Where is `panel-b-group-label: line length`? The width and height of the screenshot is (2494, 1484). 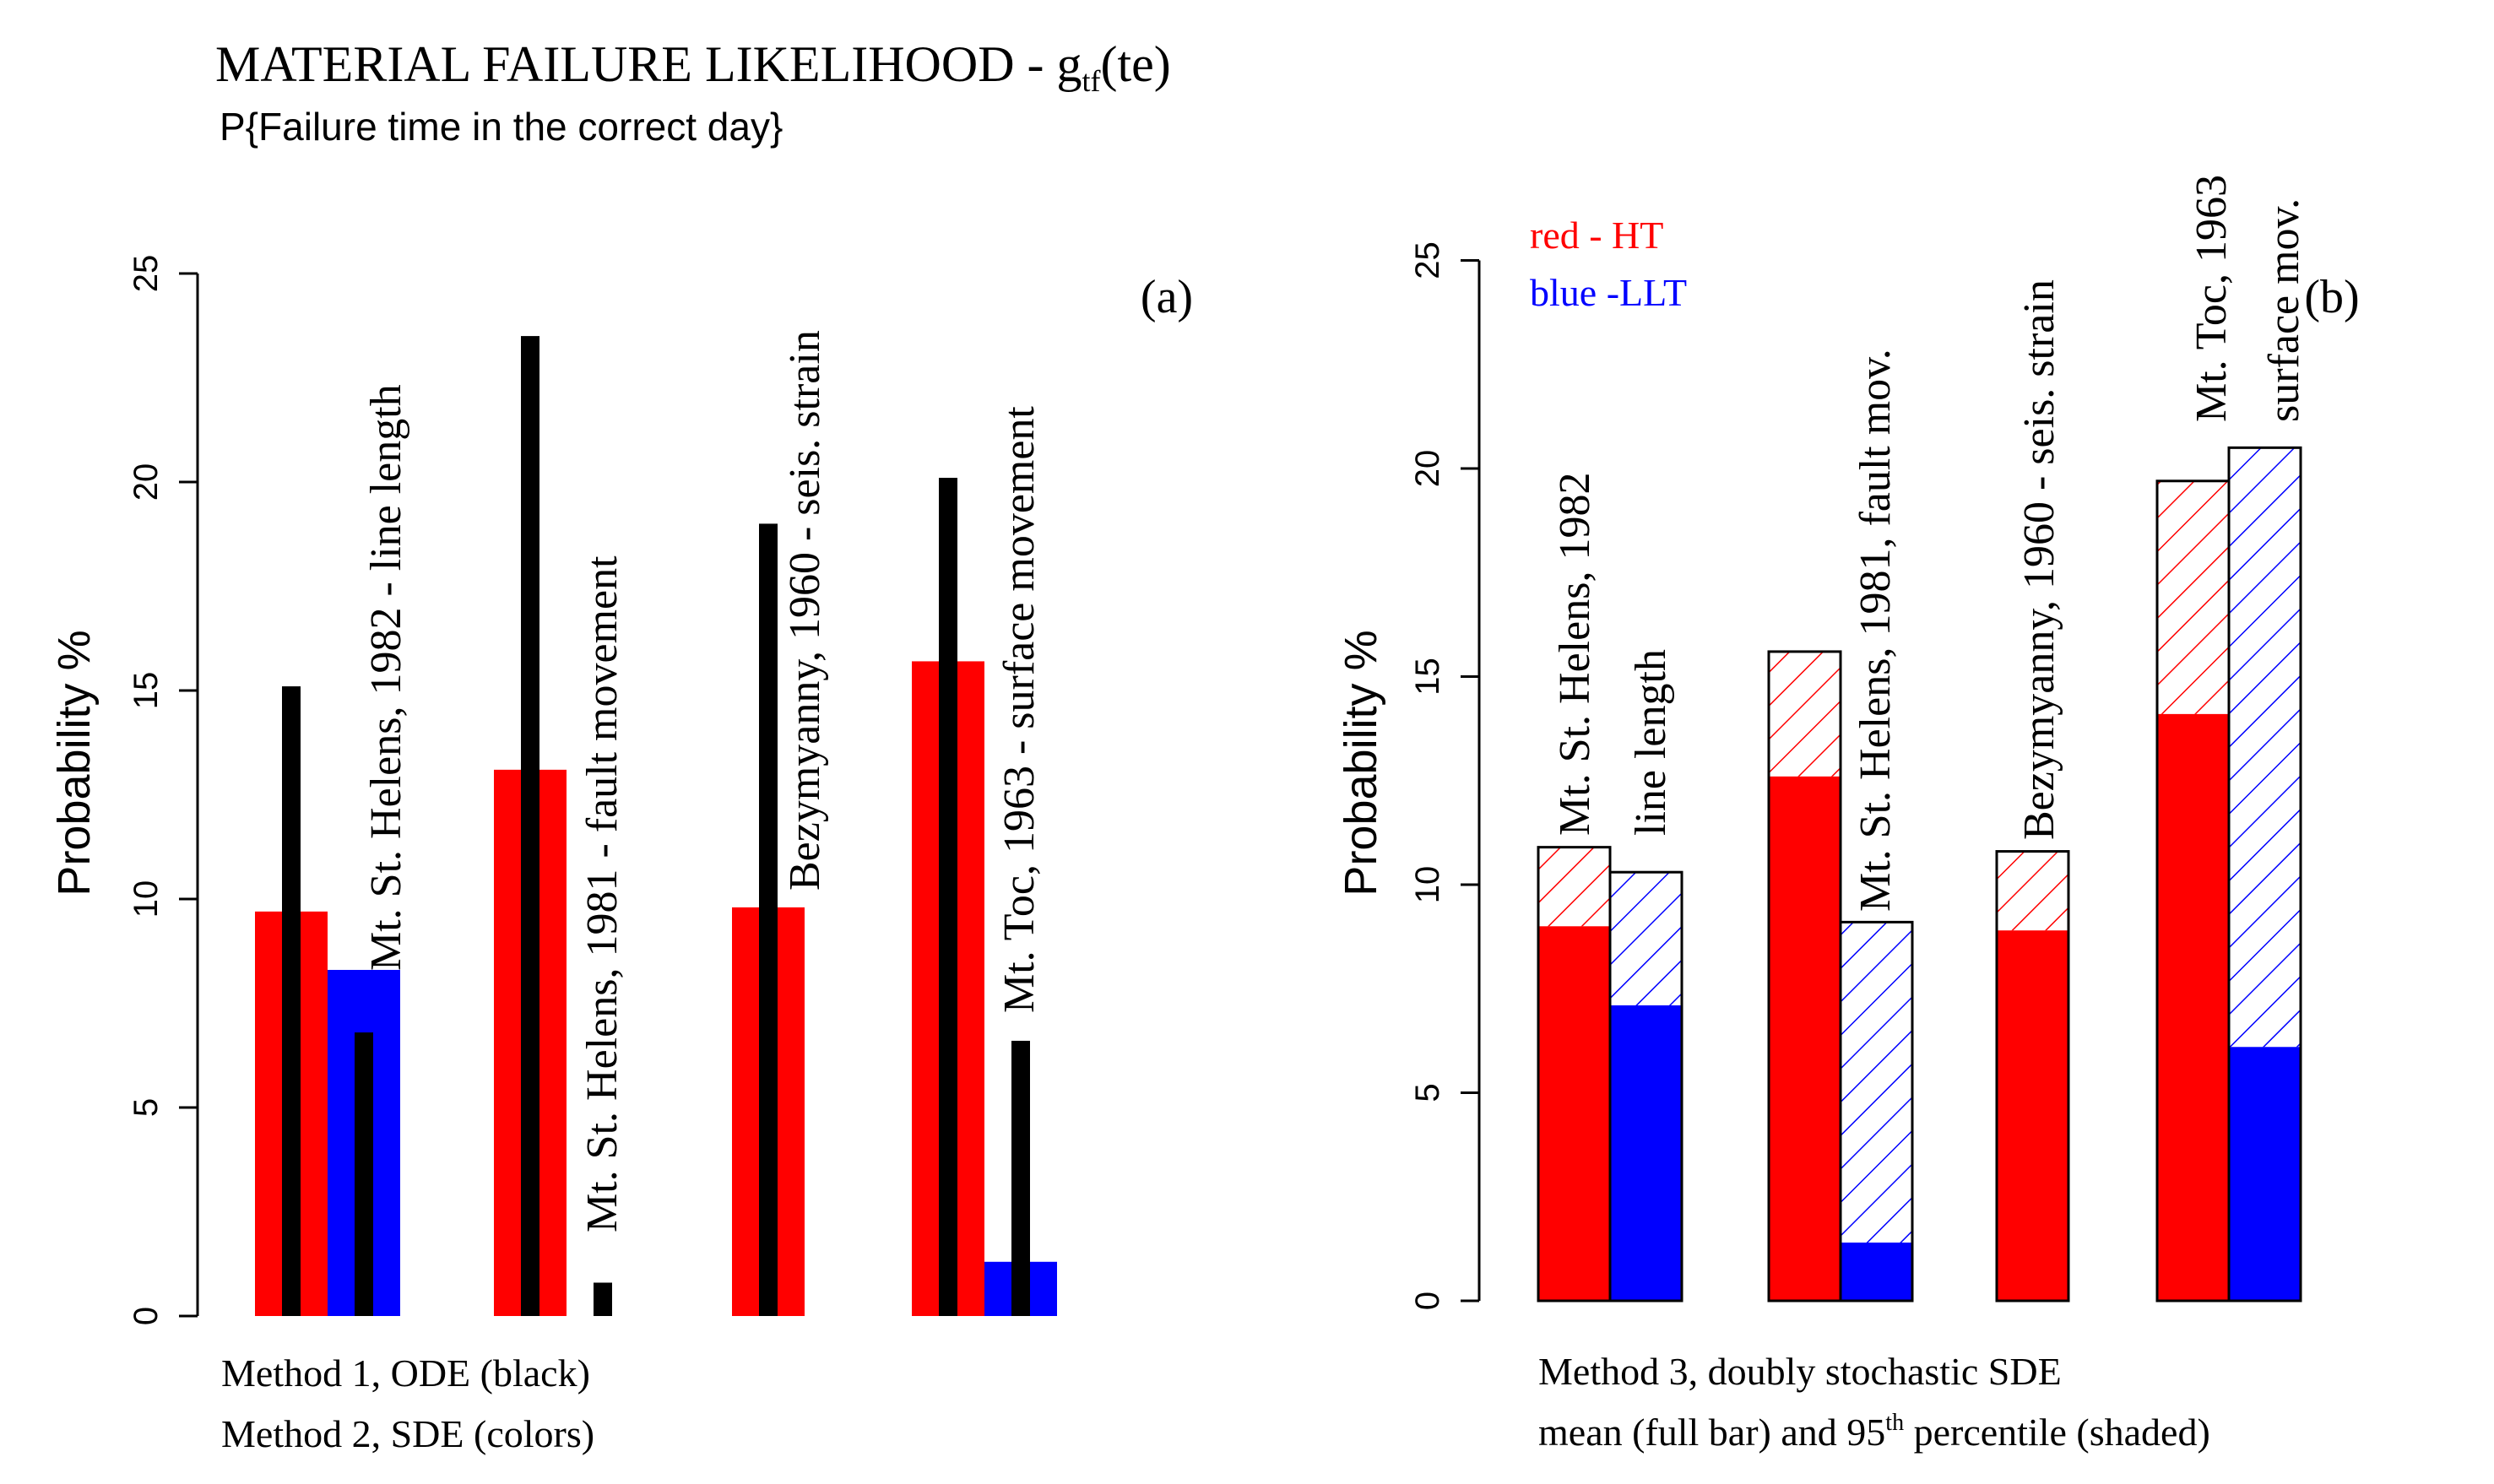
panel-b-group-label: line length is located at coordinates (1651, 742).